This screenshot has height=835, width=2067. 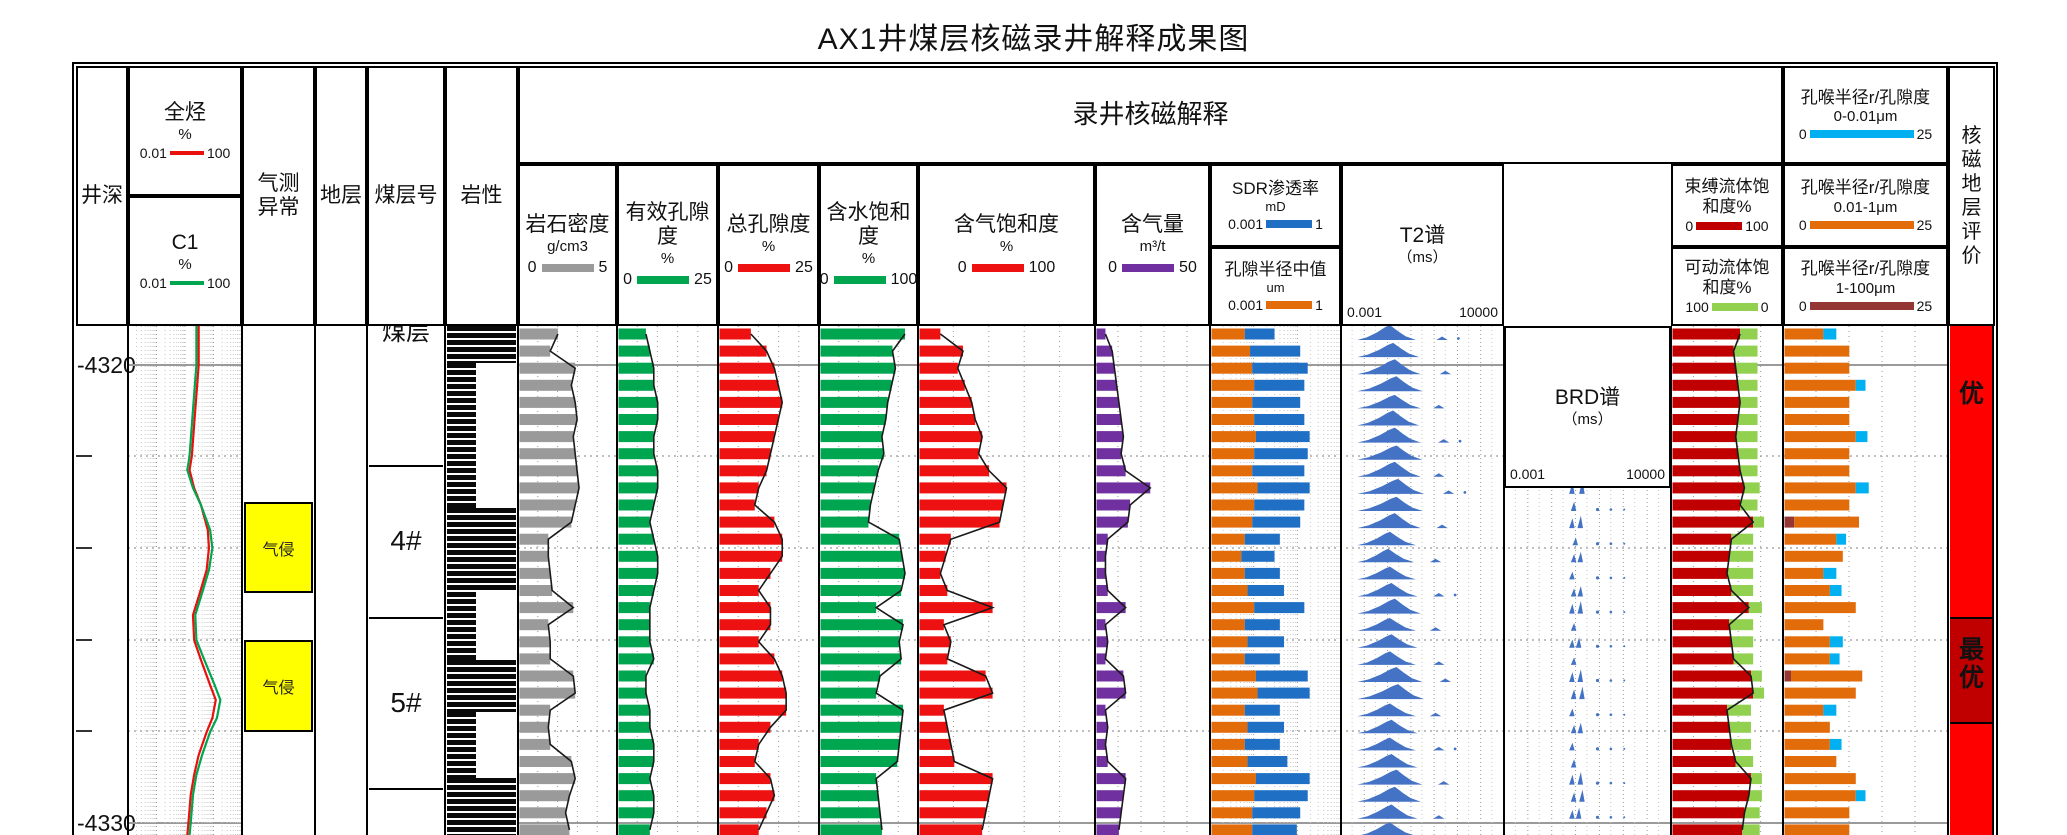 What do you see at coordinates (406, 336) in the screenshot?
I see `coal-seam-label: 煤层` at bounding box center [406, 336].